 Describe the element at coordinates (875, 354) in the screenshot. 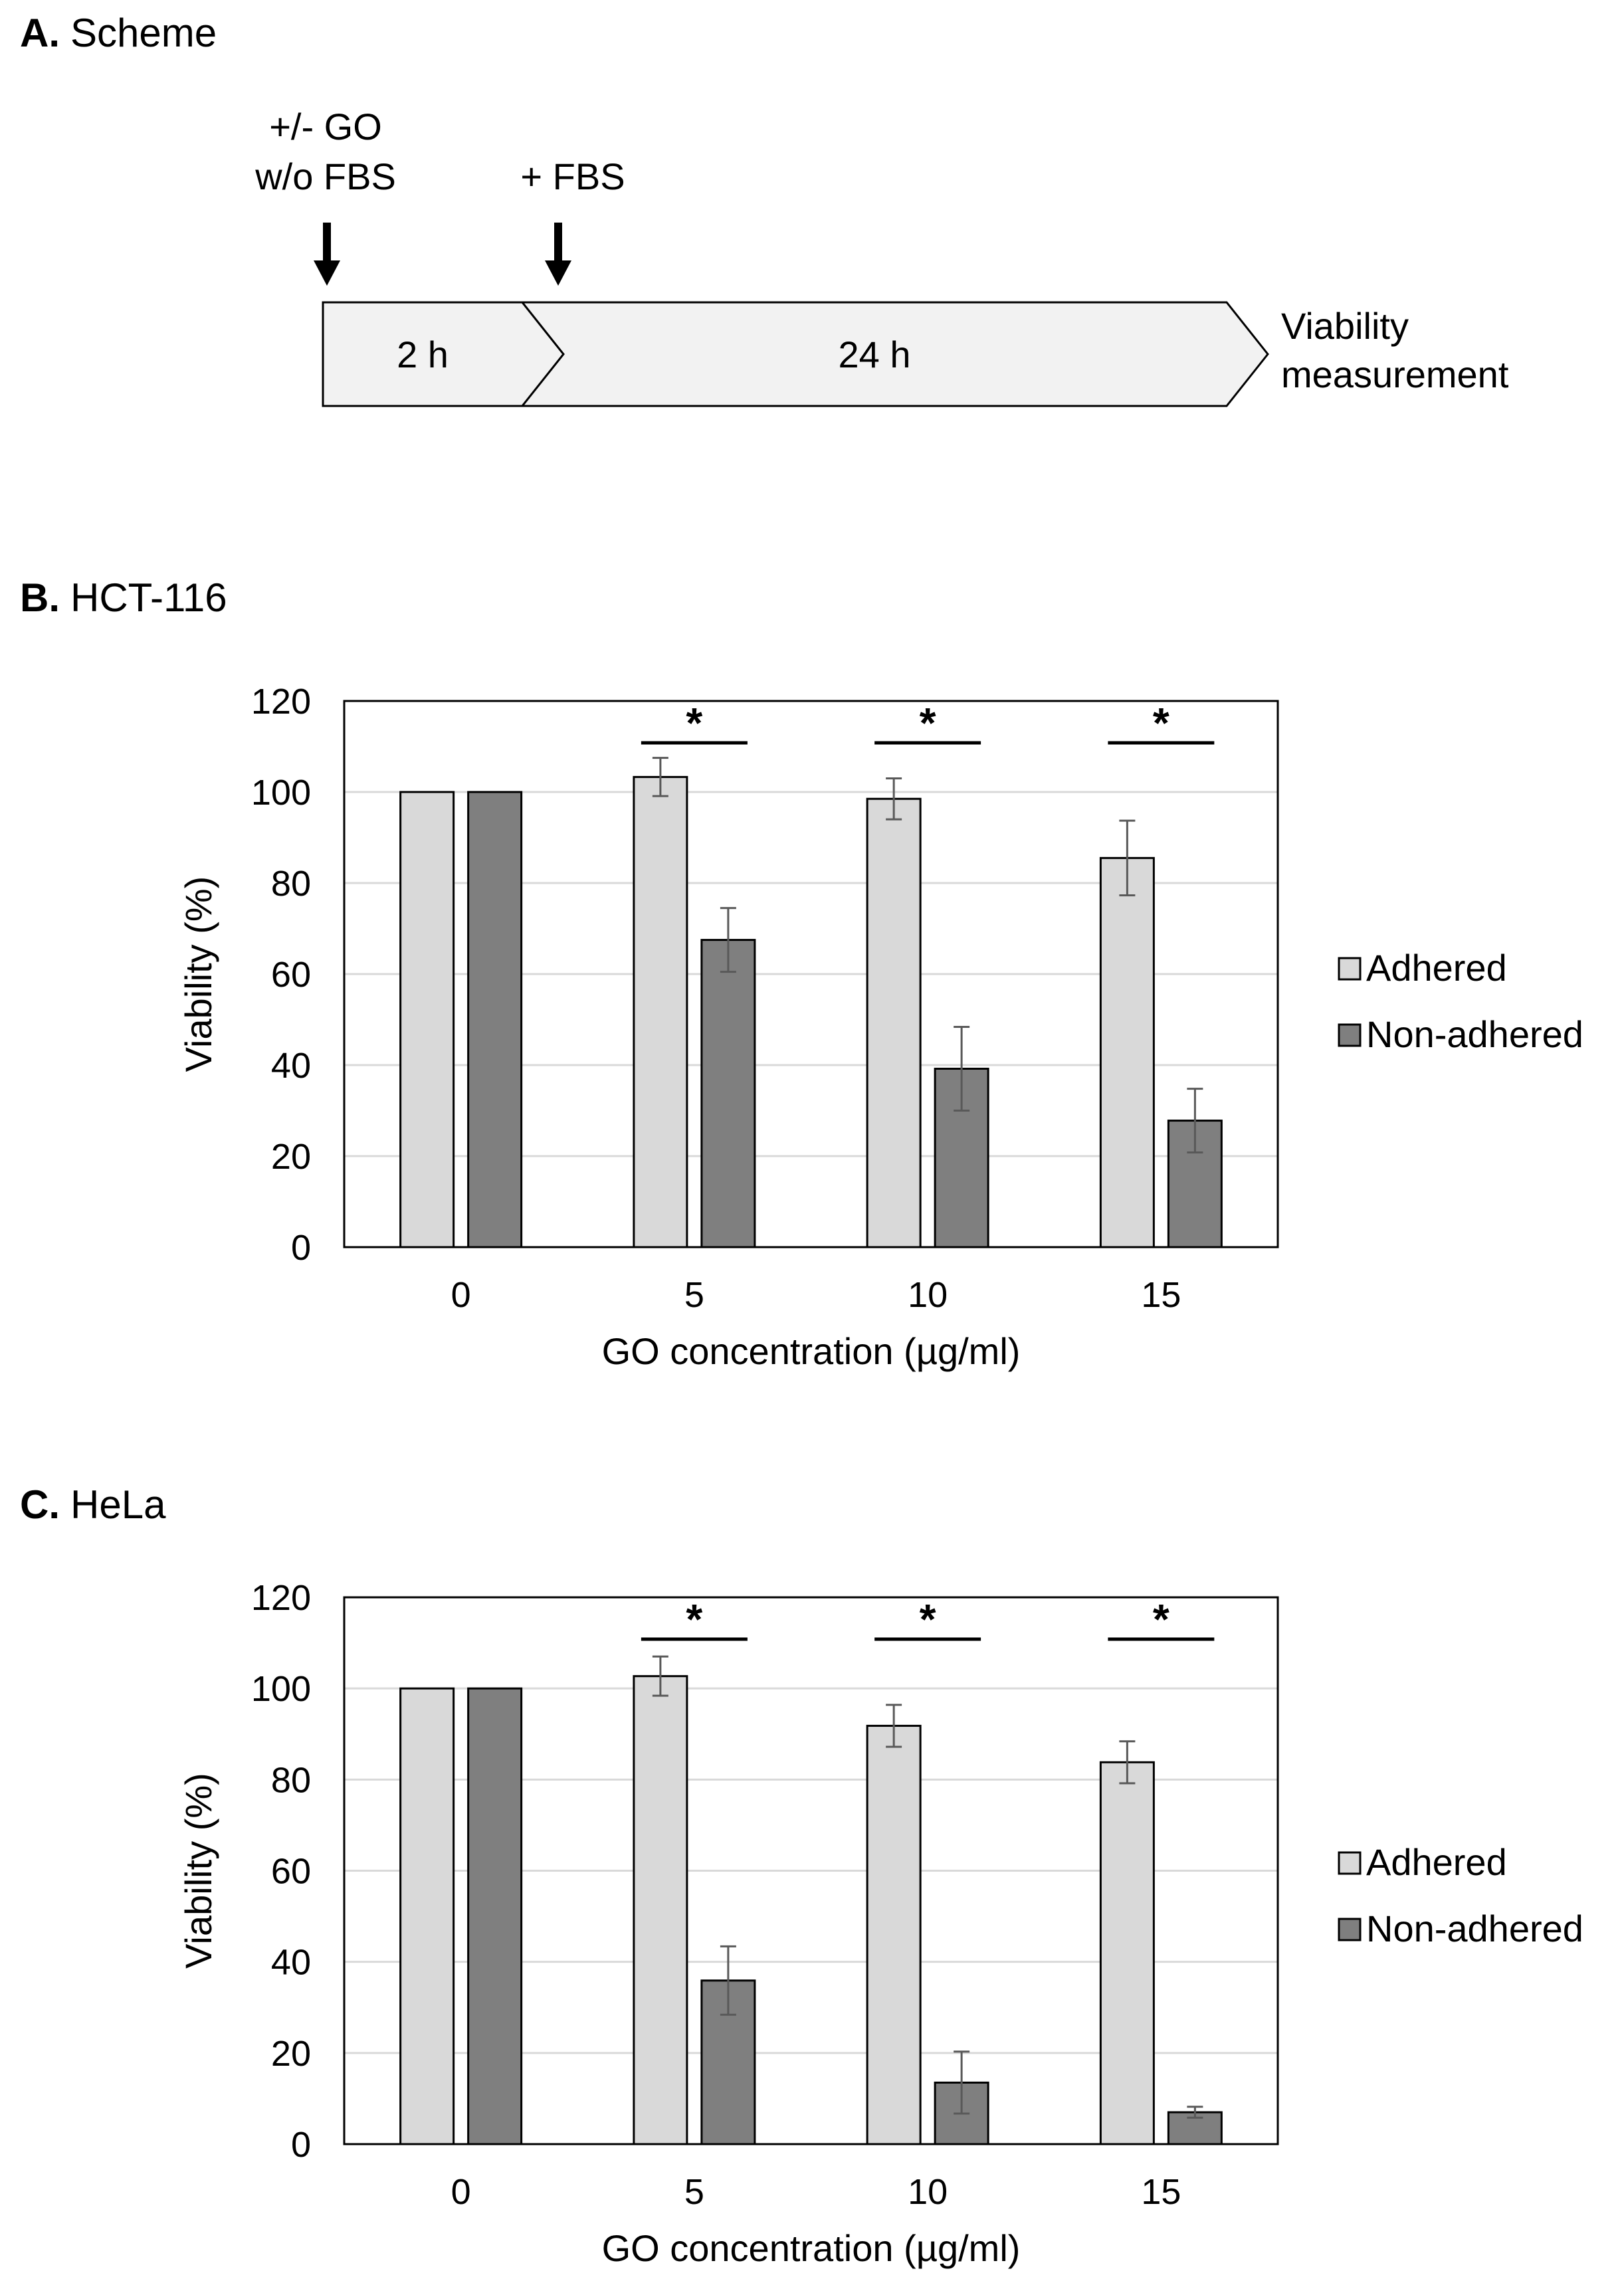

I see `phase-24h-label: 24 h` at that location.